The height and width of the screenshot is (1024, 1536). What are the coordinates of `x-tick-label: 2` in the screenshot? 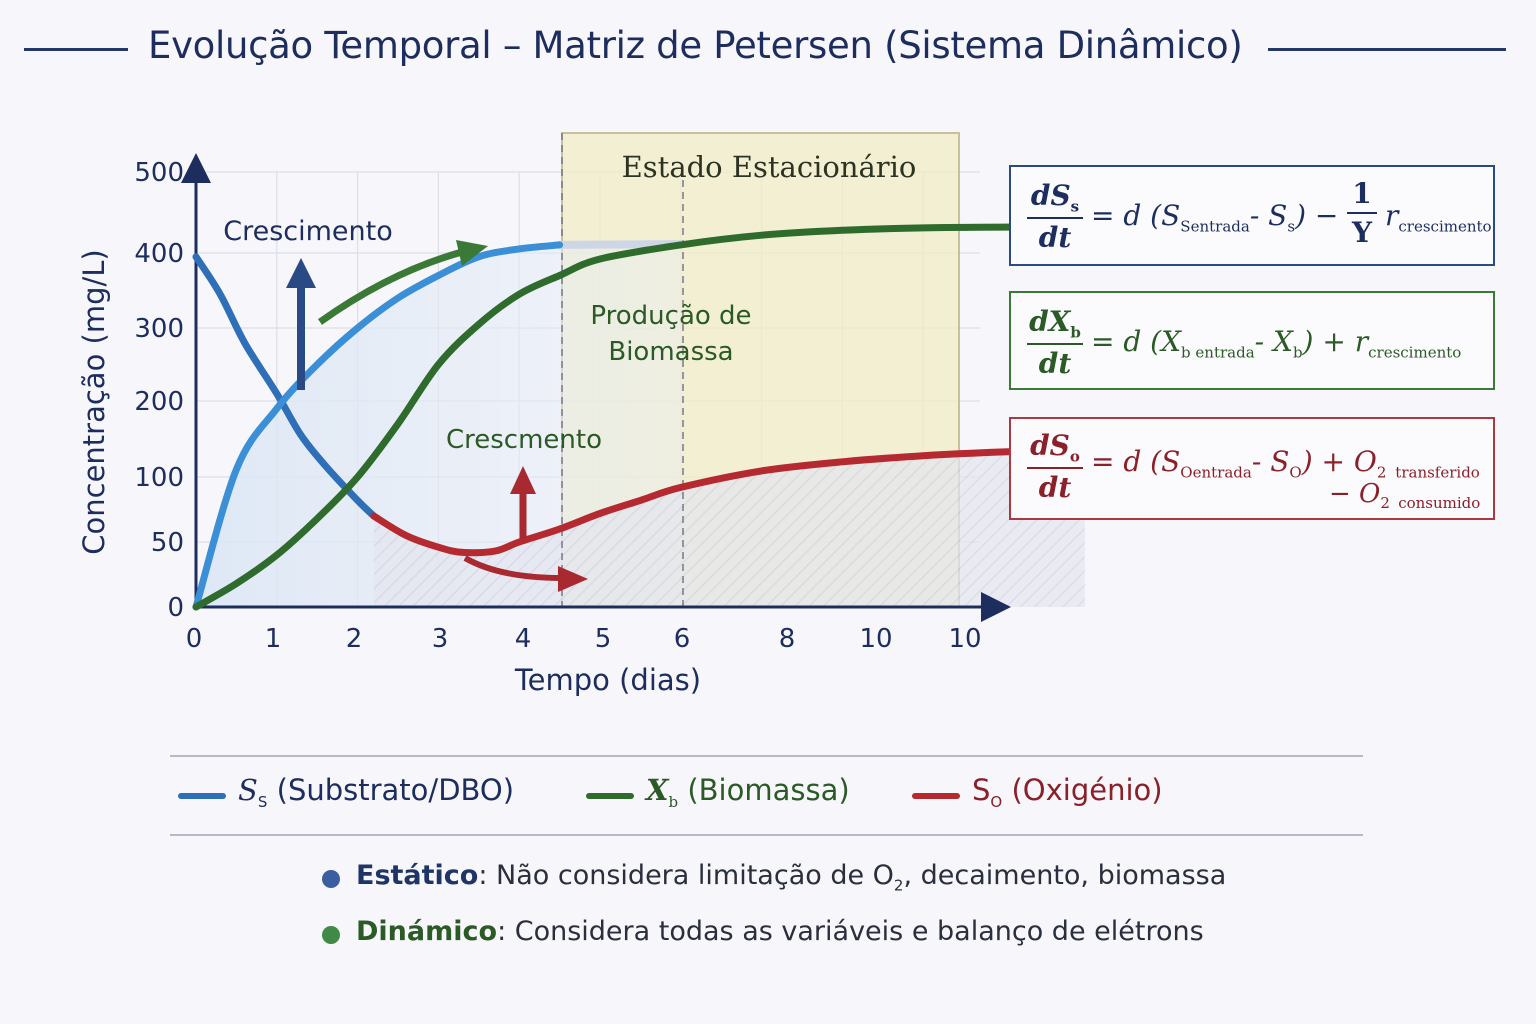 It's located at (354, 639).